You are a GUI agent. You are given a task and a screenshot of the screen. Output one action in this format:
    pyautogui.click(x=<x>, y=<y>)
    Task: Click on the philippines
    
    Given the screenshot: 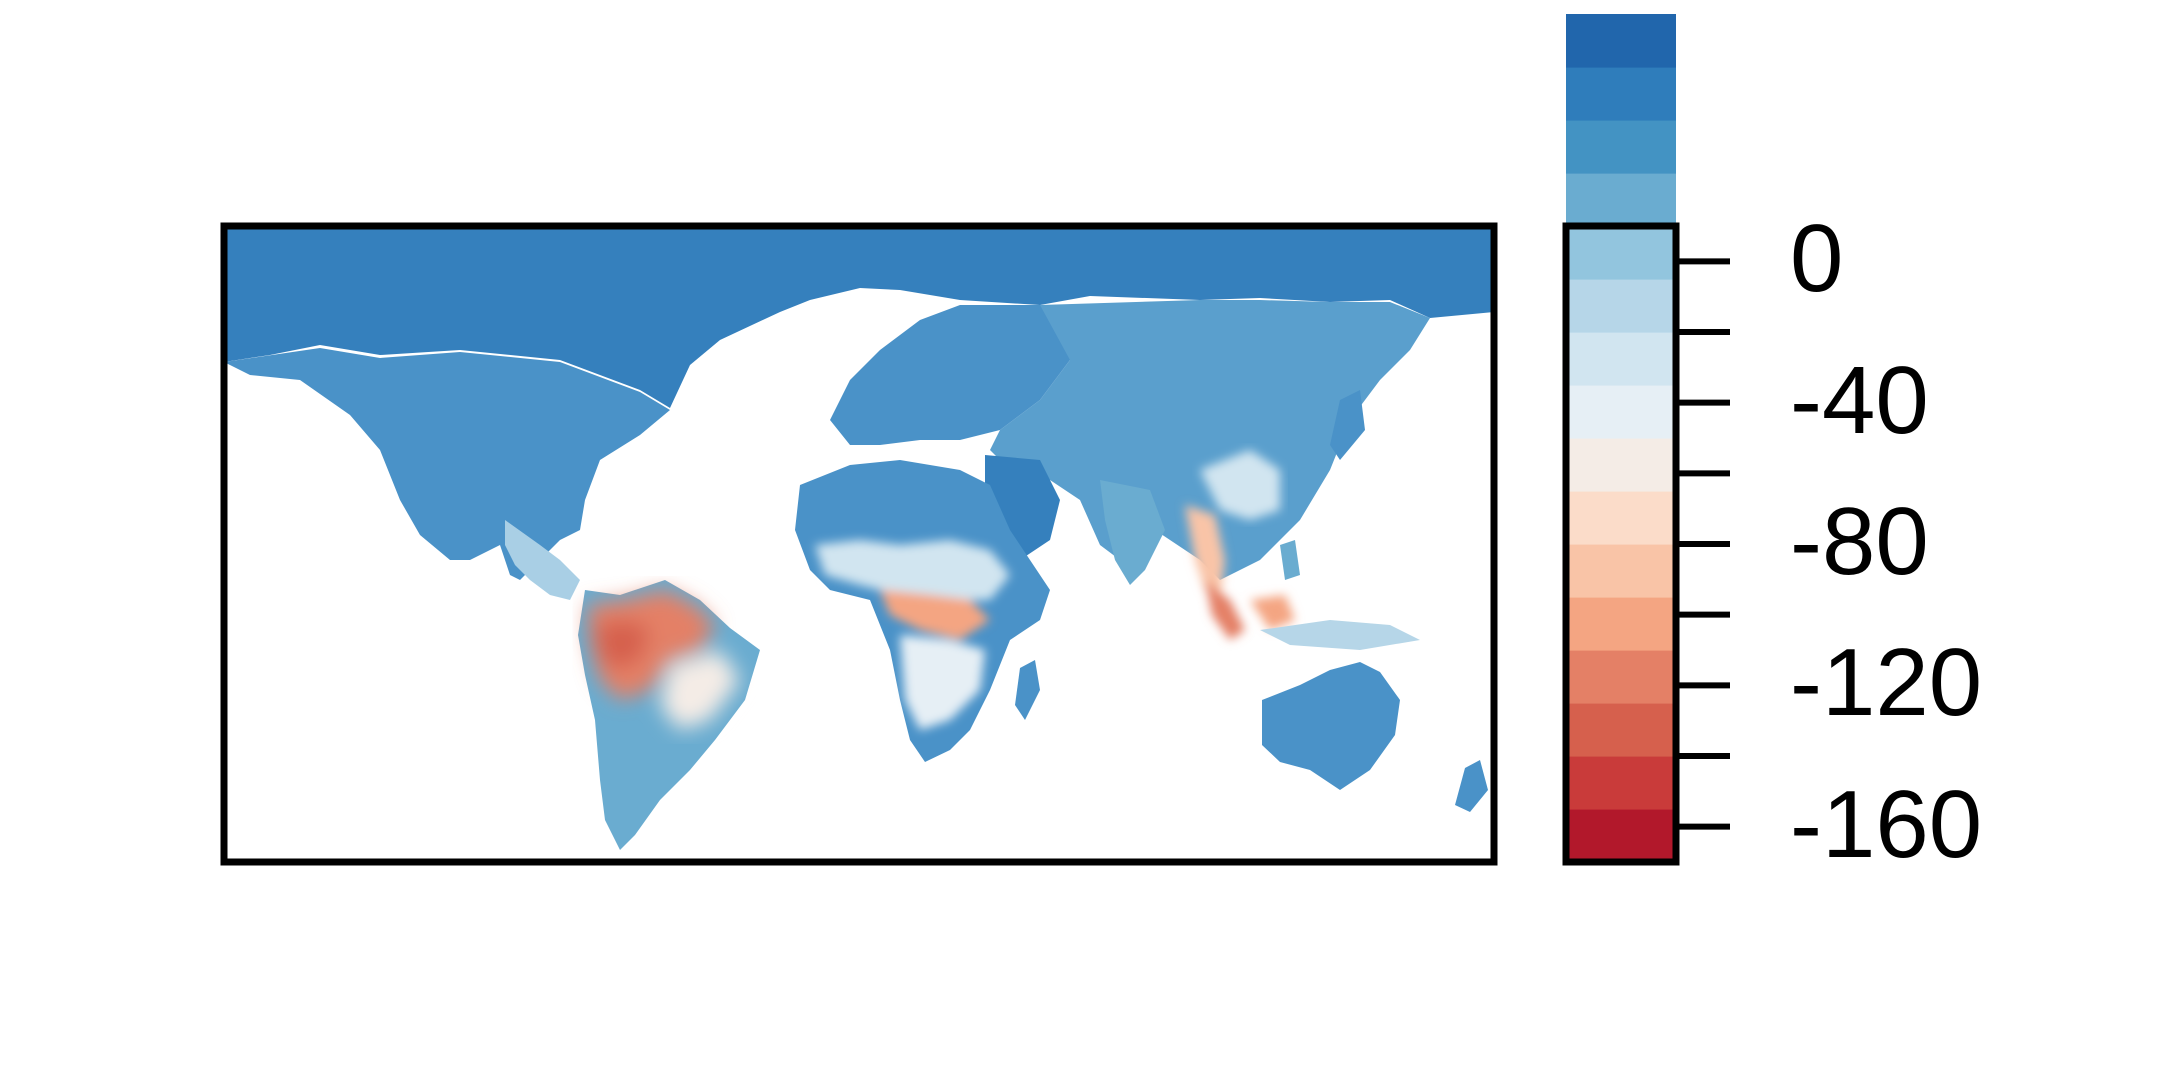 What is the action you would take?
    pyautogui.click(x=1290, y=560)
    